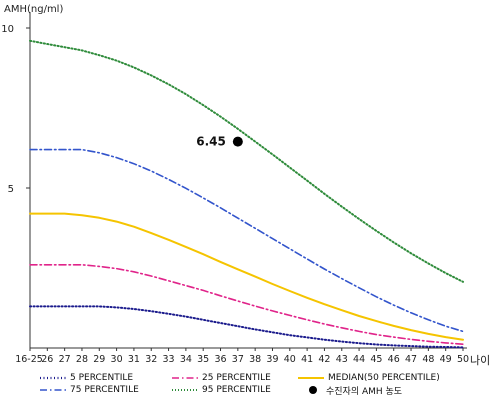 This screenshot has height=400, width=500. What do you see at coordinates (324, 359) in the screenshot?
I see `x-tick-label: 42` at bounding box center [324, 359].